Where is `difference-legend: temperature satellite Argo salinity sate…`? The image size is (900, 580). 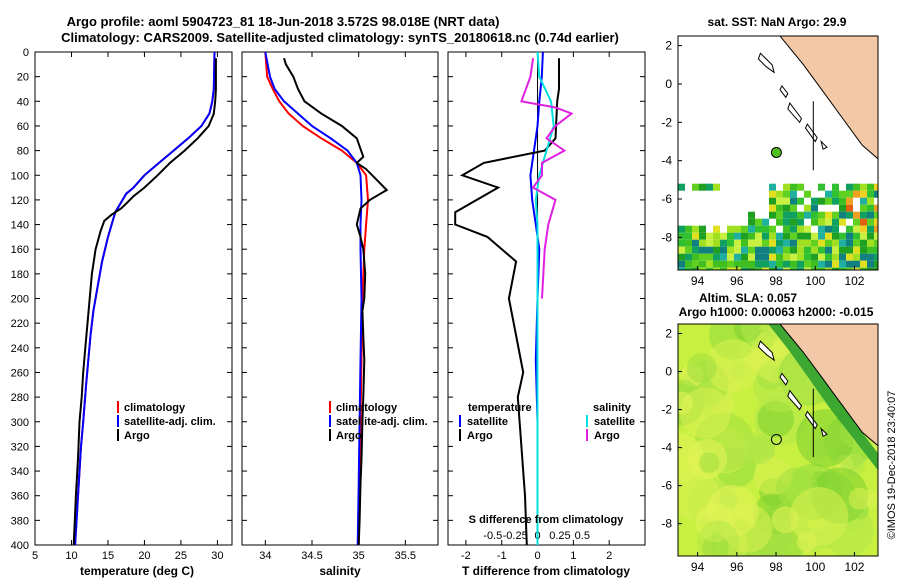
difference-legend: temperature satellite Argo salinity sate… is located at coordinates (547, 422).